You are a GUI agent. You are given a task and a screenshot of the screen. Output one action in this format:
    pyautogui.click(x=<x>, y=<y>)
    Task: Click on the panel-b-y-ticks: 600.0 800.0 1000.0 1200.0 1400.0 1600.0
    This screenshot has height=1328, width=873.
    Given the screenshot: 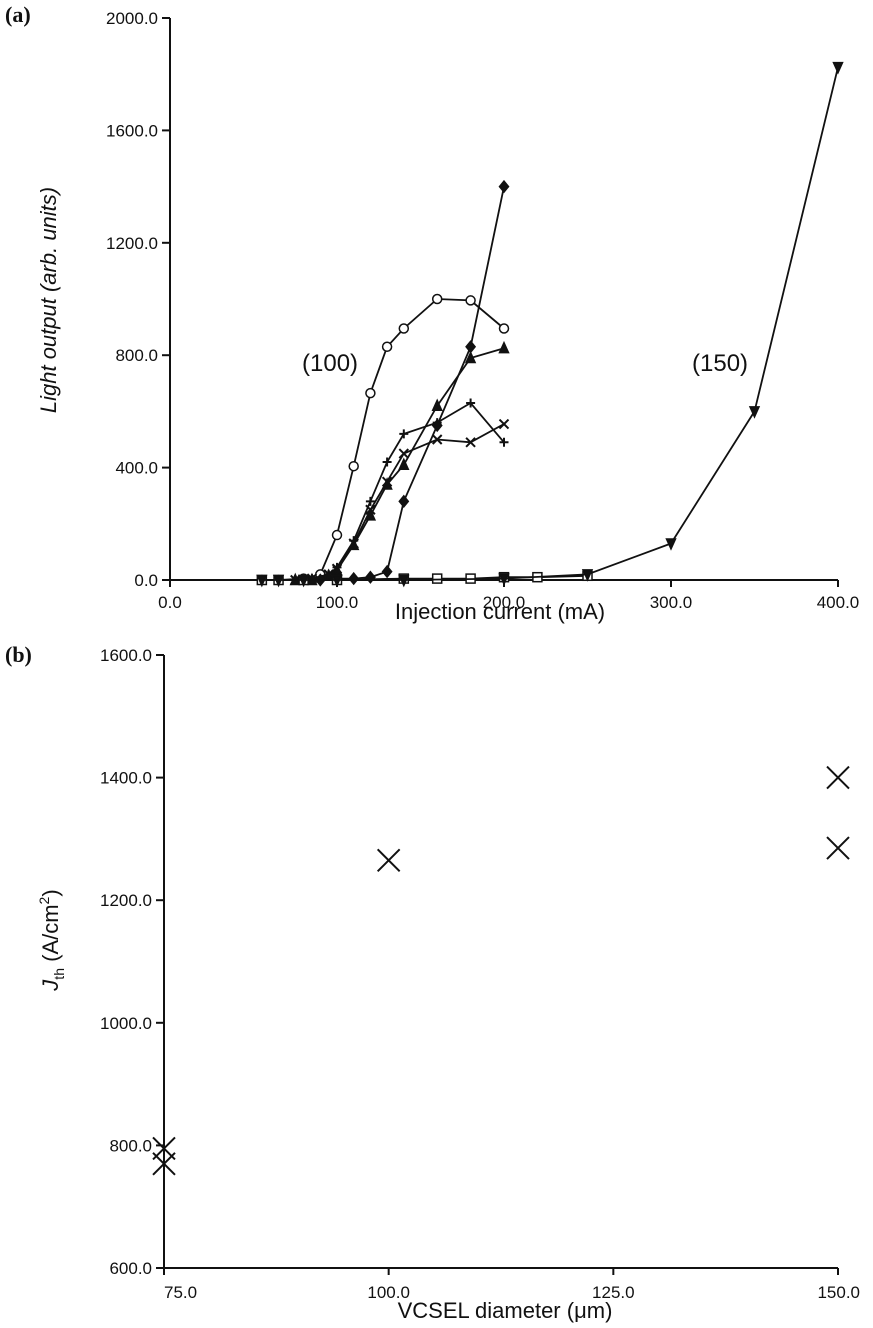 What is the action you would take?
    pyautogui.click(x=132, y=962)
    